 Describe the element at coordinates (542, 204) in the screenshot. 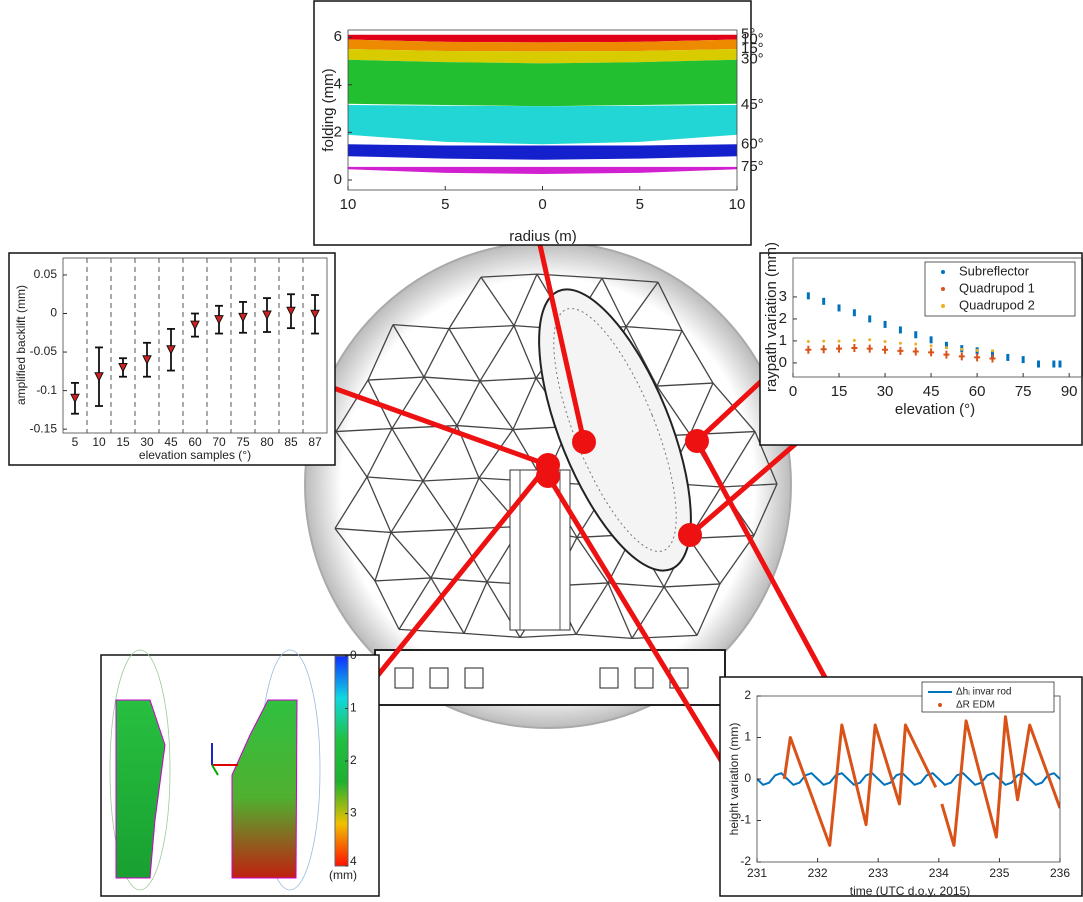

I see `x-tick-label: 0` at that location.